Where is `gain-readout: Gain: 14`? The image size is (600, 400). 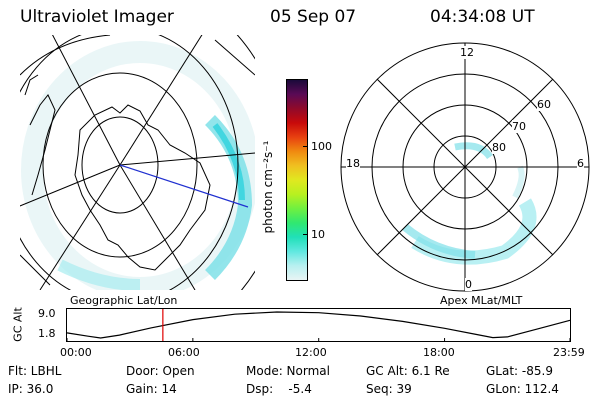 gain-readout: Gain: 14 is located at coordinates (151, 389).